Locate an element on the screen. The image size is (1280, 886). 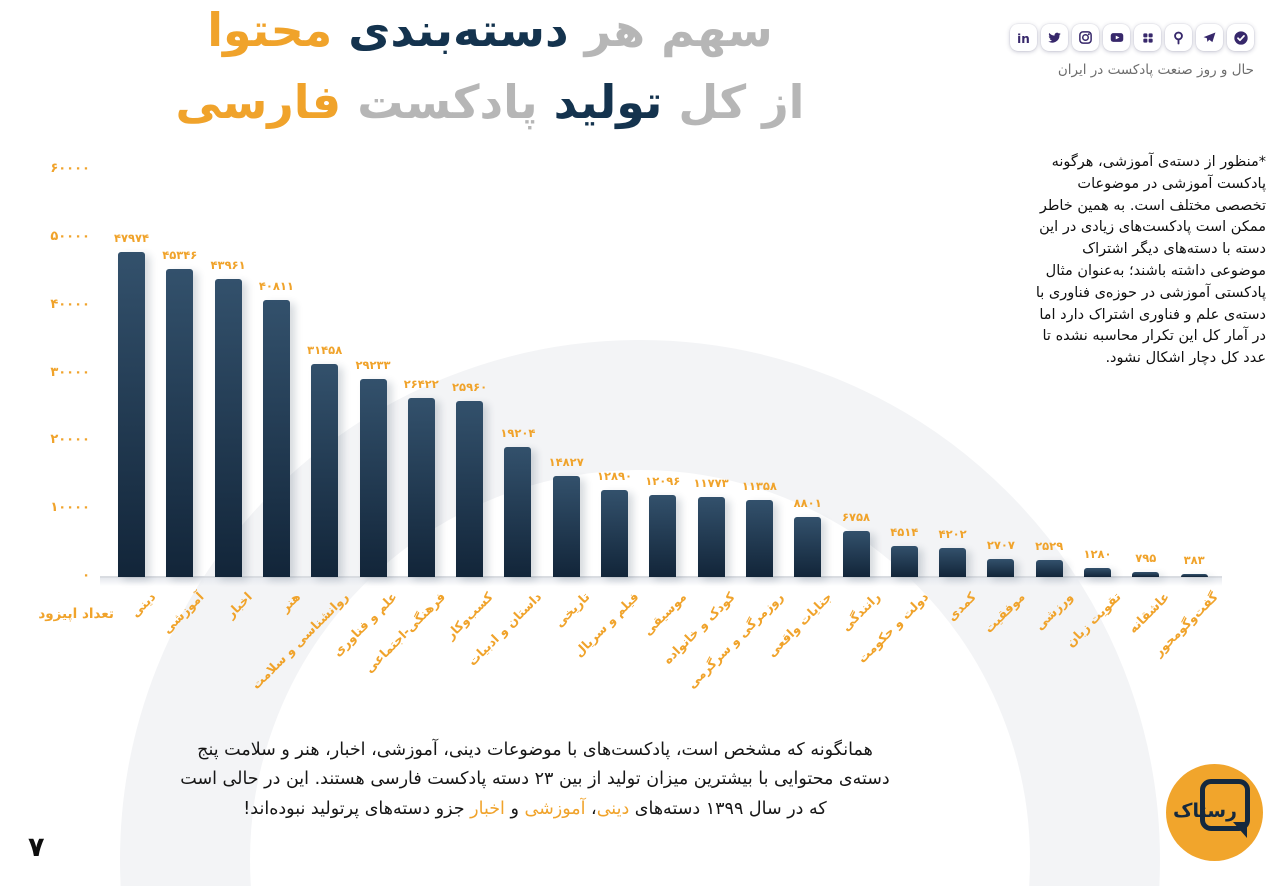
bar-value-label: ۸۸۰۱ is located at coordinates (807, 503).